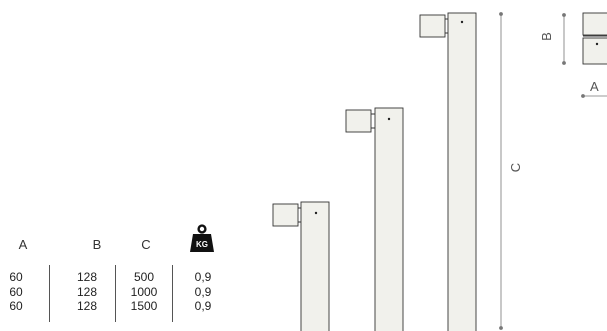  What do you see at coordinates (285, 215) in the screenshot?
I see `handle-mount-short` at bounding box center [285, 215].